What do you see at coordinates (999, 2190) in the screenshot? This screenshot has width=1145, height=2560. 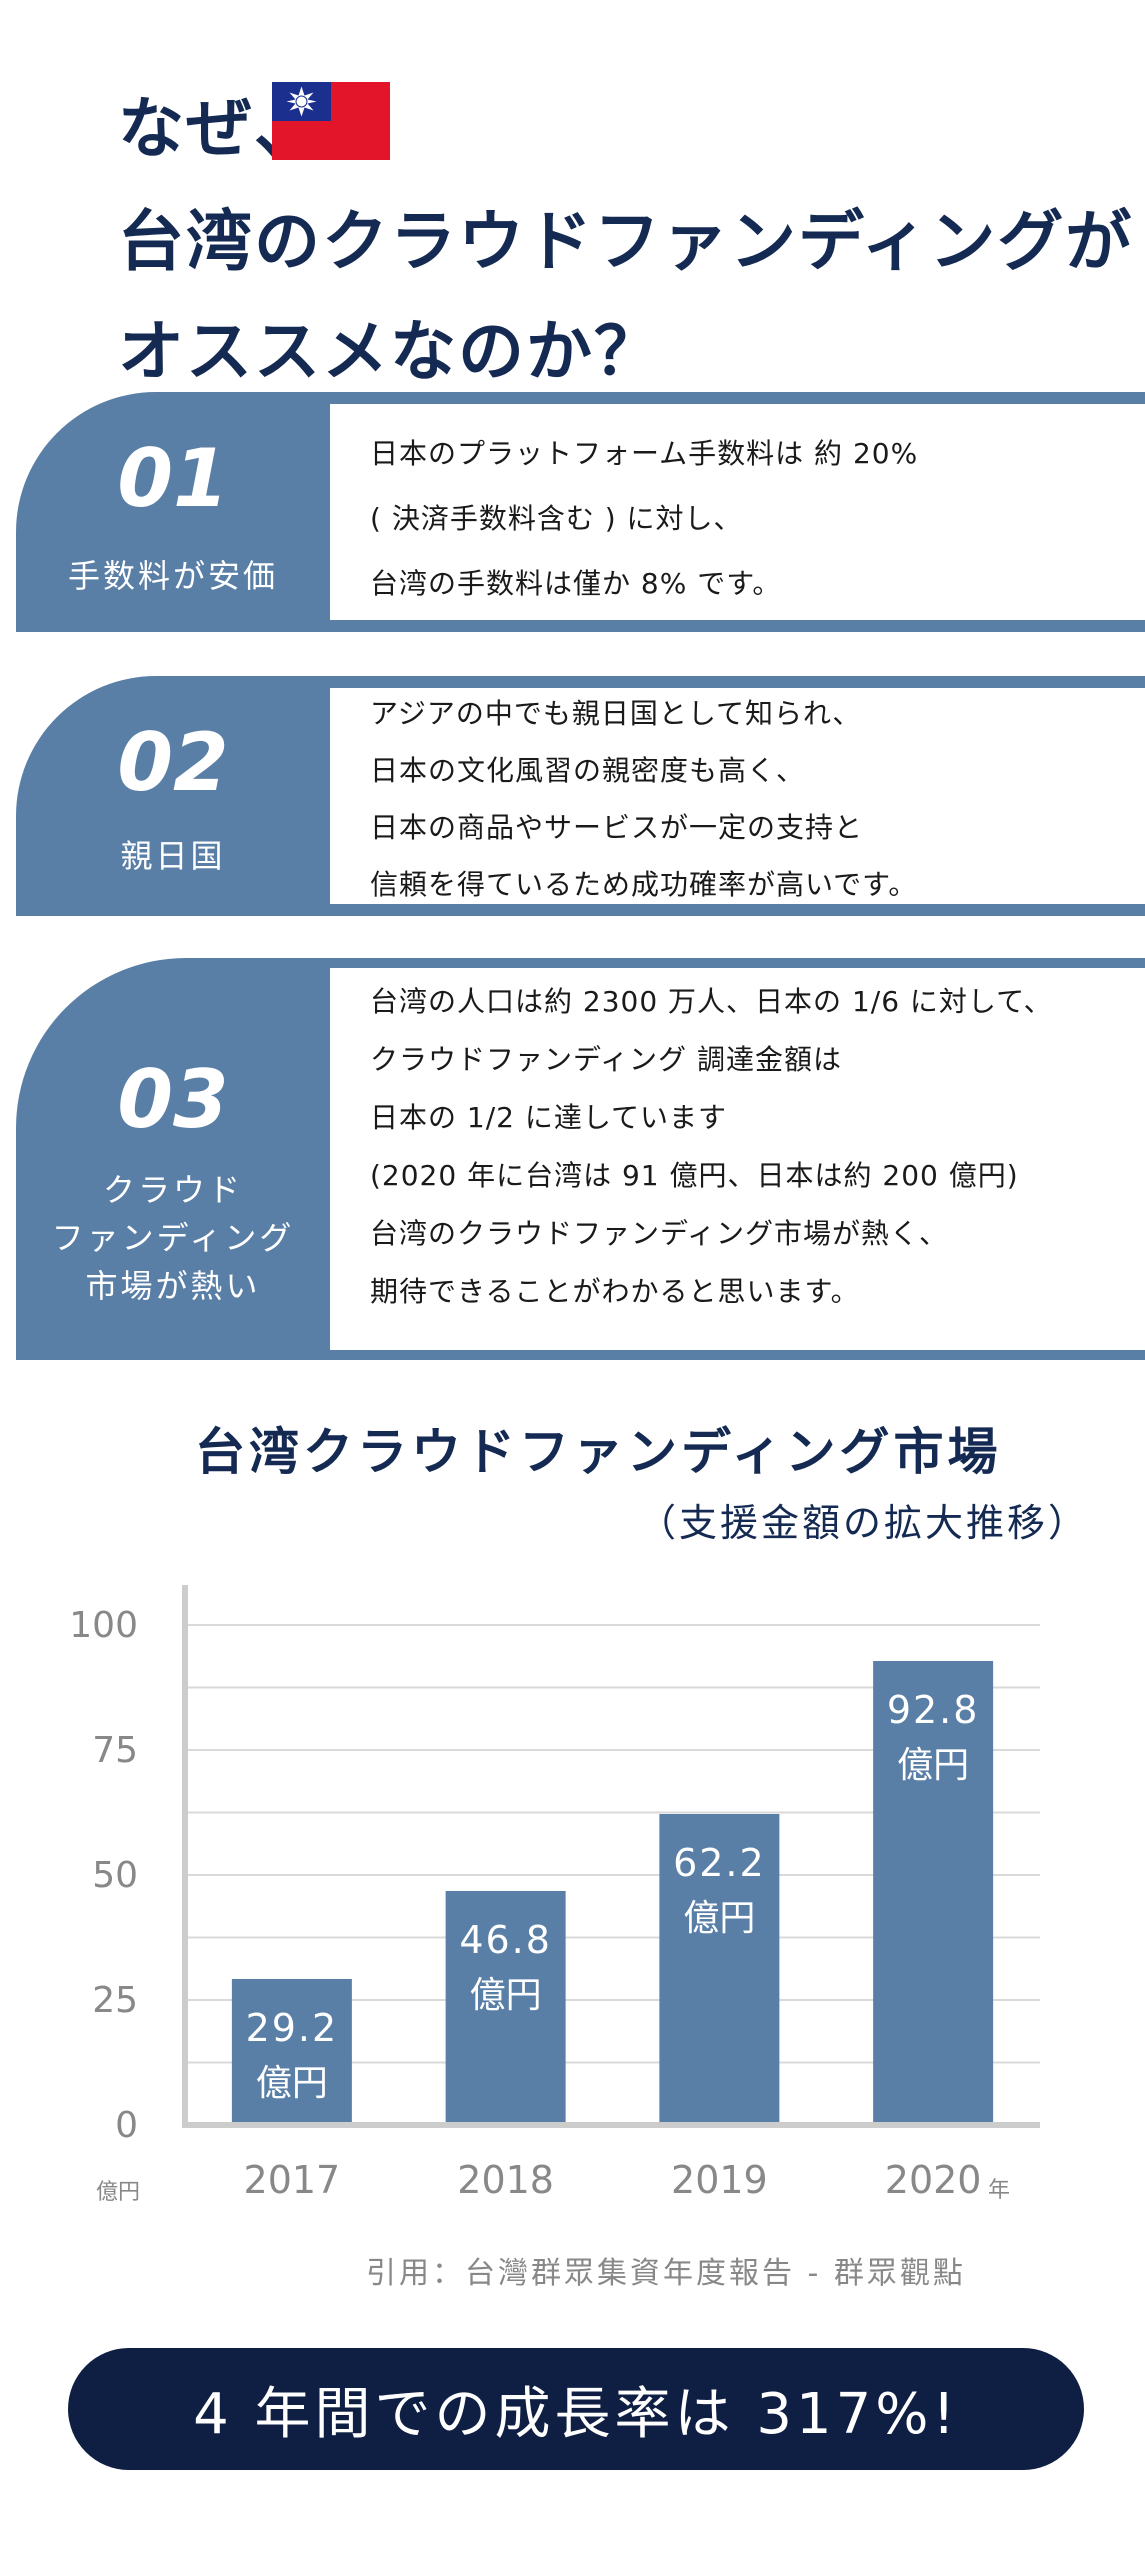 I see `x-axis-unit: 年` at bounding box center [999, 2190].